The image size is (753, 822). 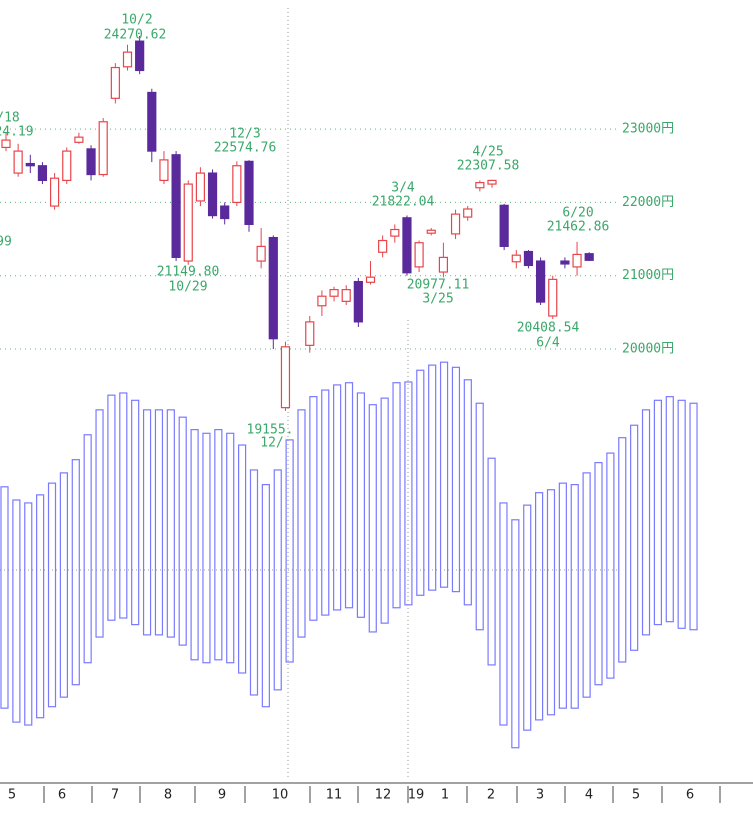 What do you see at coordinates (244, 134) in the screenshot?
I see `annotation: 12/3` at bounding box center [244, 134].